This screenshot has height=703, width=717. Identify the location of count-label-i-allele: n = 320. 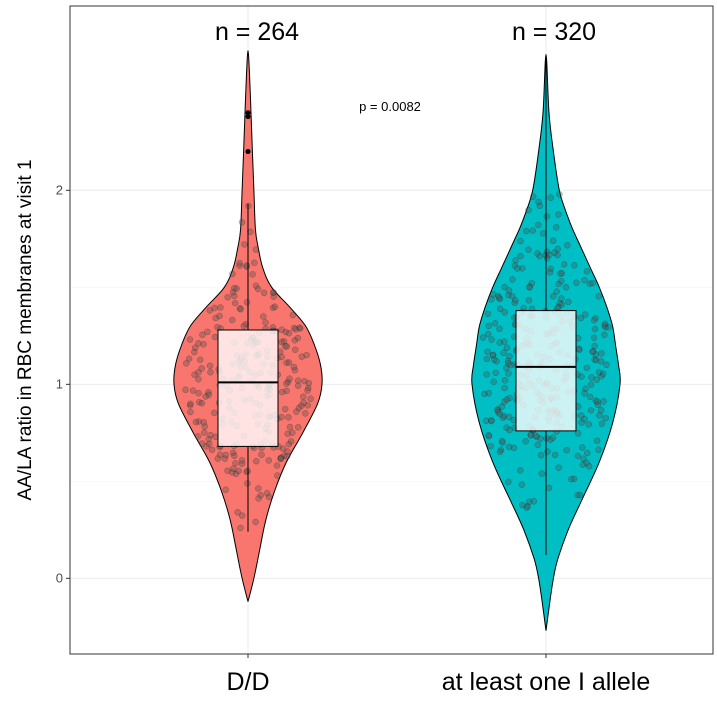
(554, 32).